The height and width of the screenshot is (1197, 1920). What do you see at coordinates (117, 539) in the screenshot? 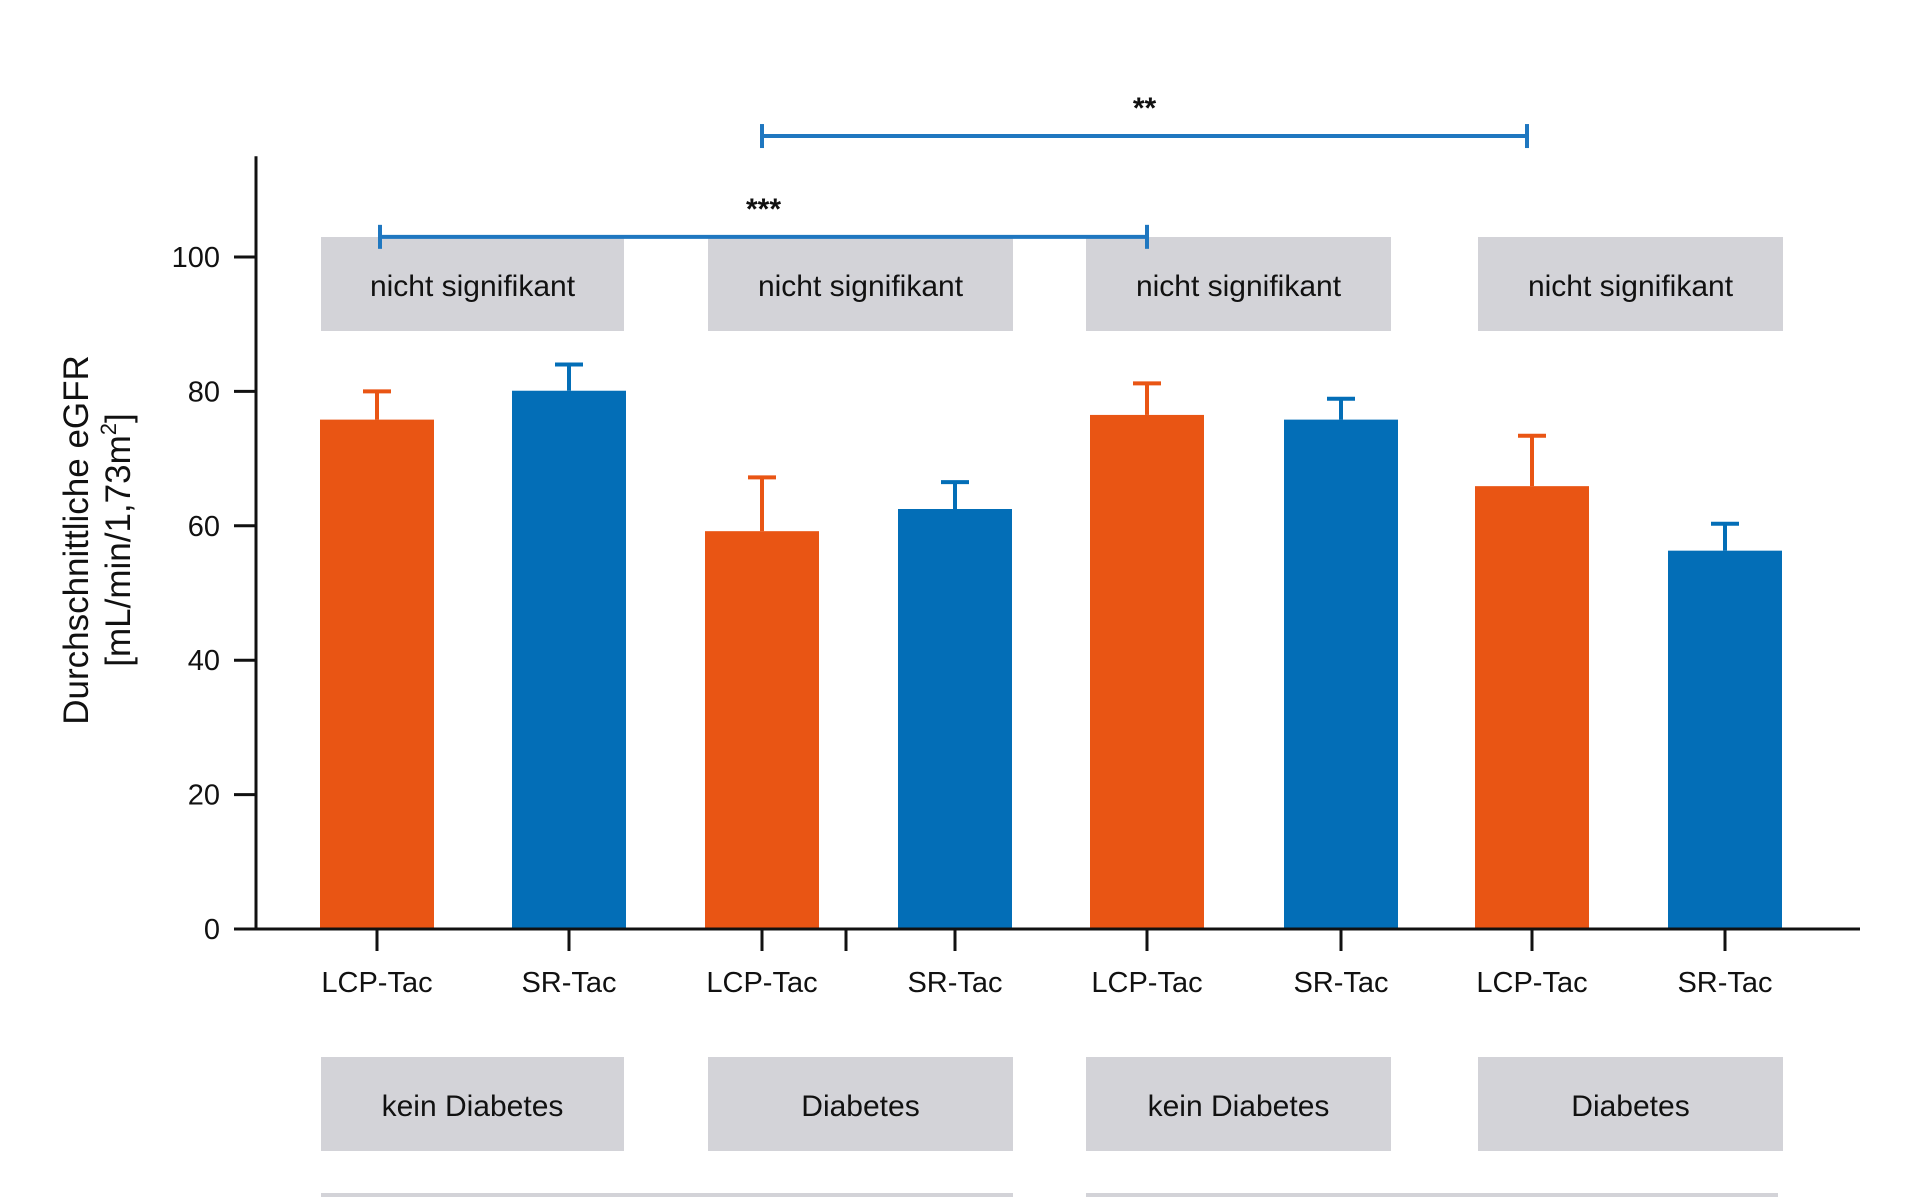
I see `y-axis-label-line2: [mL/min/1,73m2]` at bounding box center [117, 539].